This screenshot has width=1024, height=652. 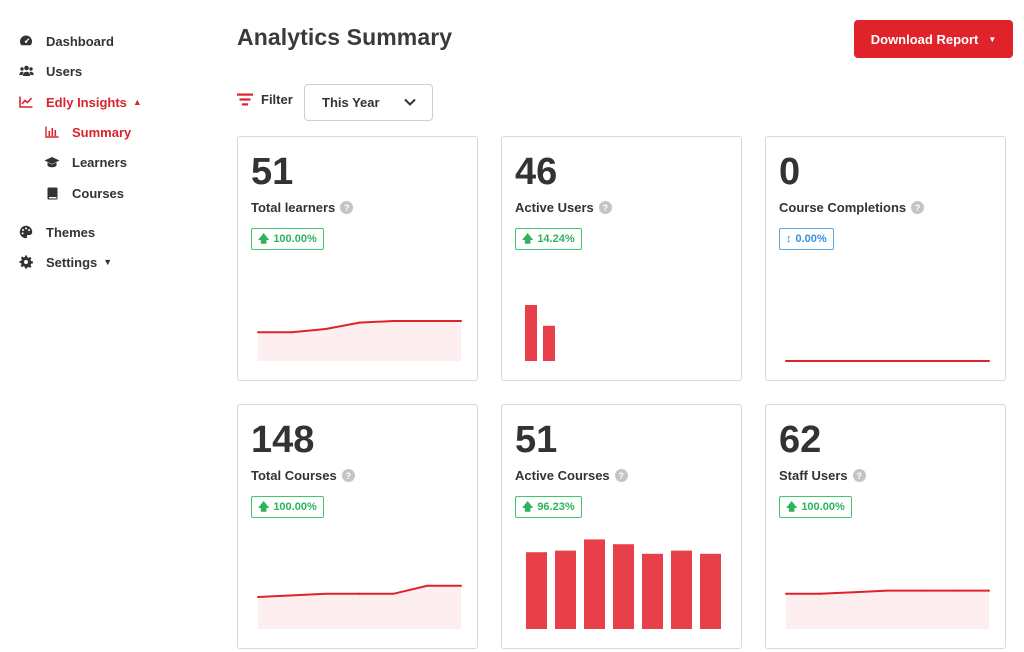 What do you see at coordinates (245, 99) in the screenshot?
I see `filter-icon` at bounding box center [245, 99].